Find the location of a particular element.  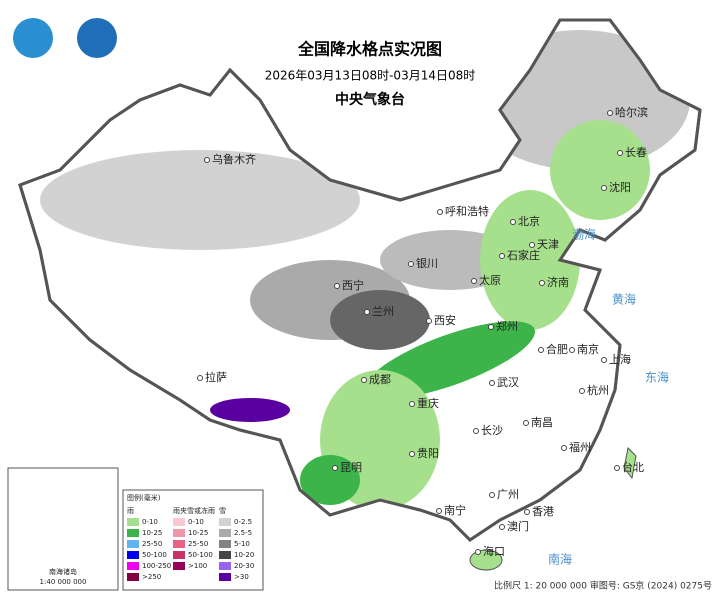

legend-label: >30 is located at coordinates (241, 577).